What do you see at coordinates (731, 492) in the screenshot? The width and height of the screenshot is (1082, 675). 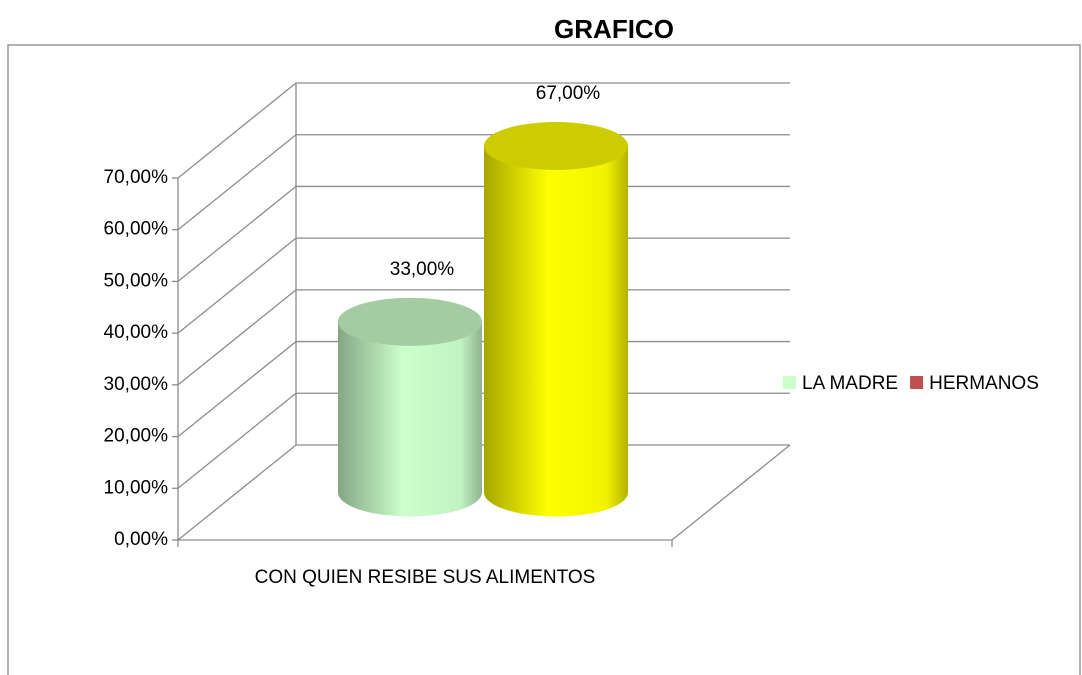 I see `floor-edge` at bounding box center [731, 492].